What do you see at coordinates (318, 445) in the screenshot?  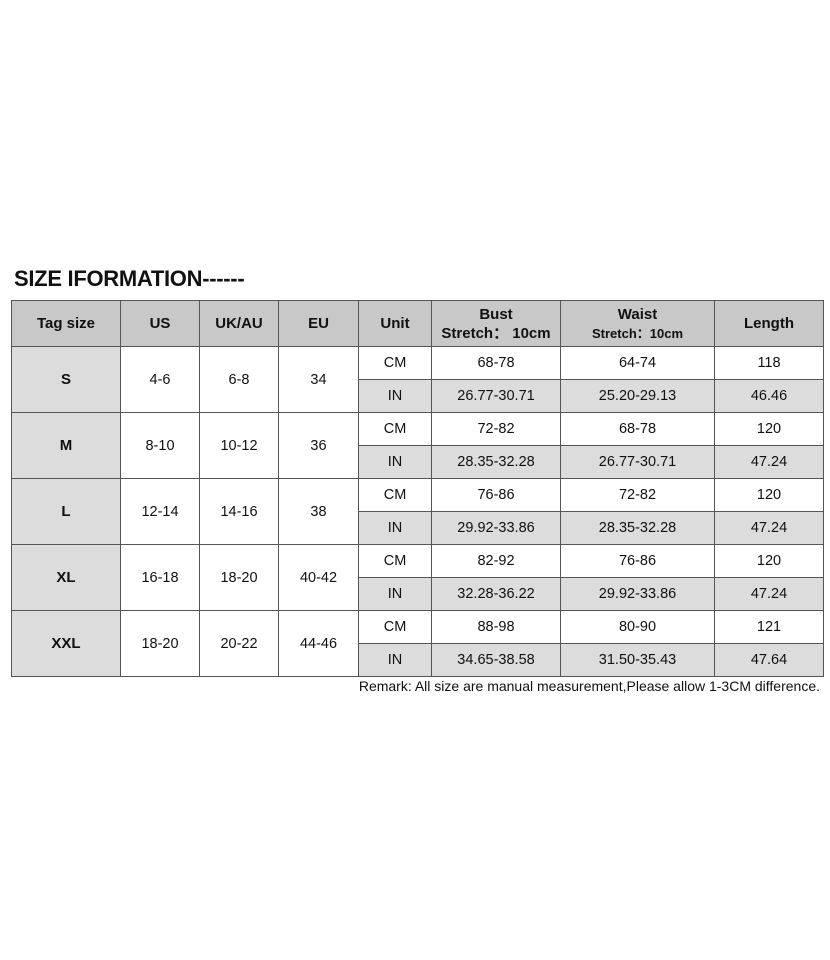 I see `eu-cell: 36` at bounding box center [318, 445].